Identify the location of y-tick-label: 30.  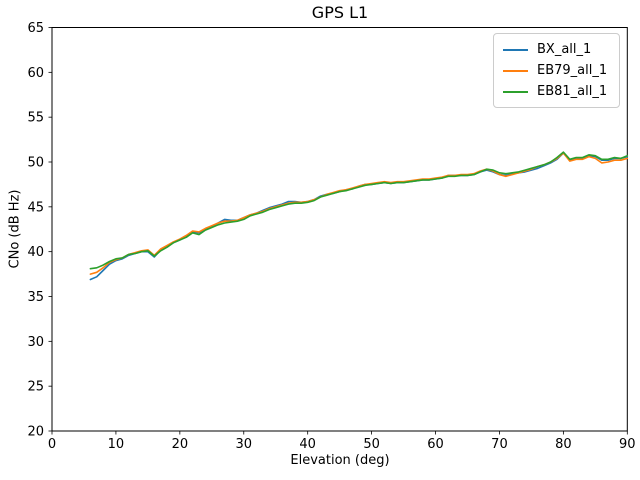
(35, 342).